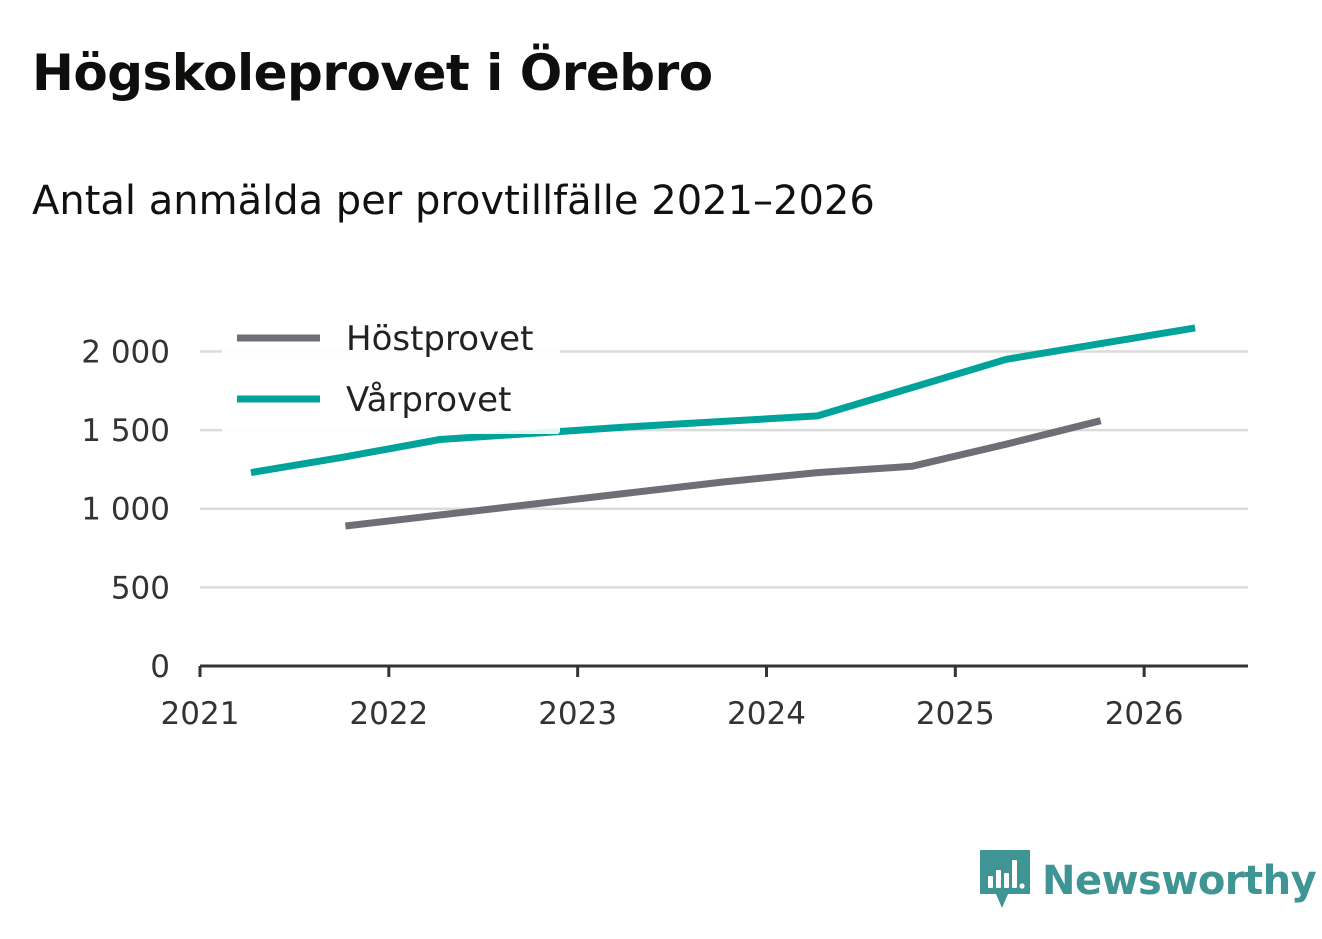 The image size is (1322, 939). I want to click on legend-label-varprovet: Vårprovet, so click(428, 400).